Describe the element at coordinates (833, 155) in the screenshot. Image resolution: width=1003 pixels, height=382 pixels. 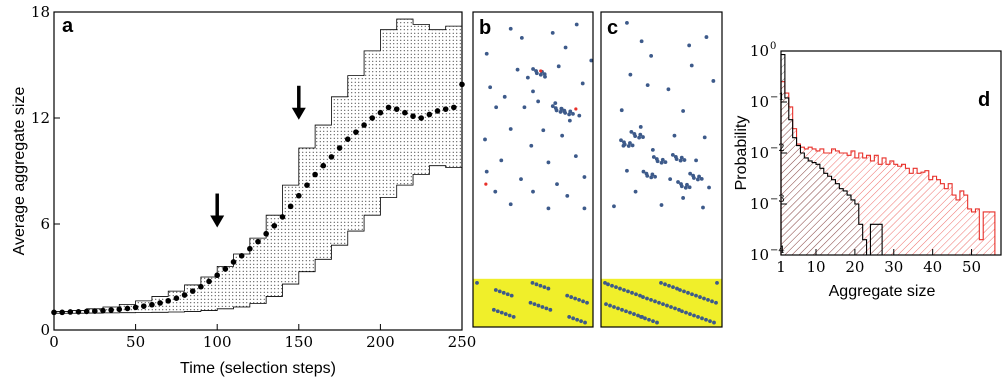
I see `histogram-outline` at that location.